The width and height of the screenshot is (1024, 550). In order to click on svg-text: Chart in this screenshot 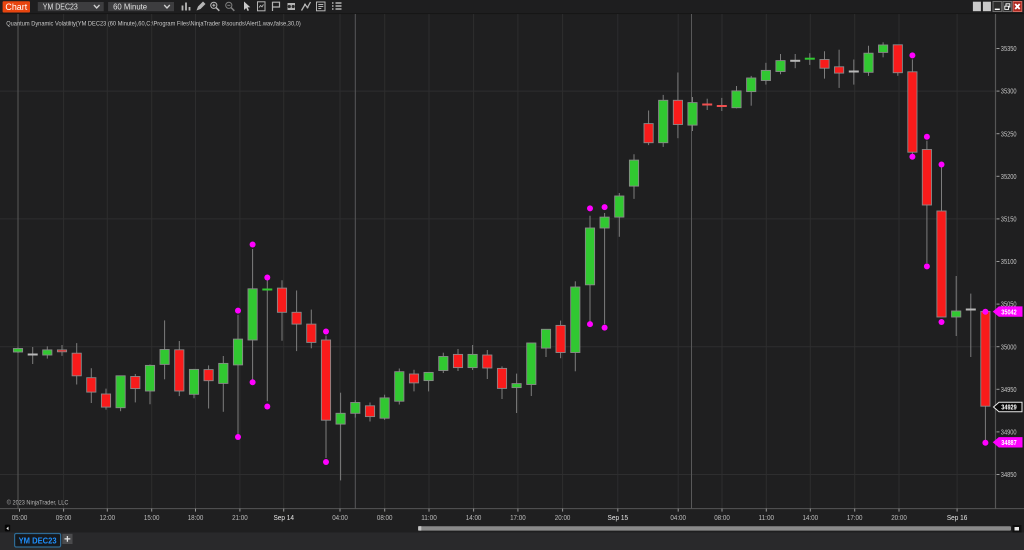, I will do `click(16, 7)`.